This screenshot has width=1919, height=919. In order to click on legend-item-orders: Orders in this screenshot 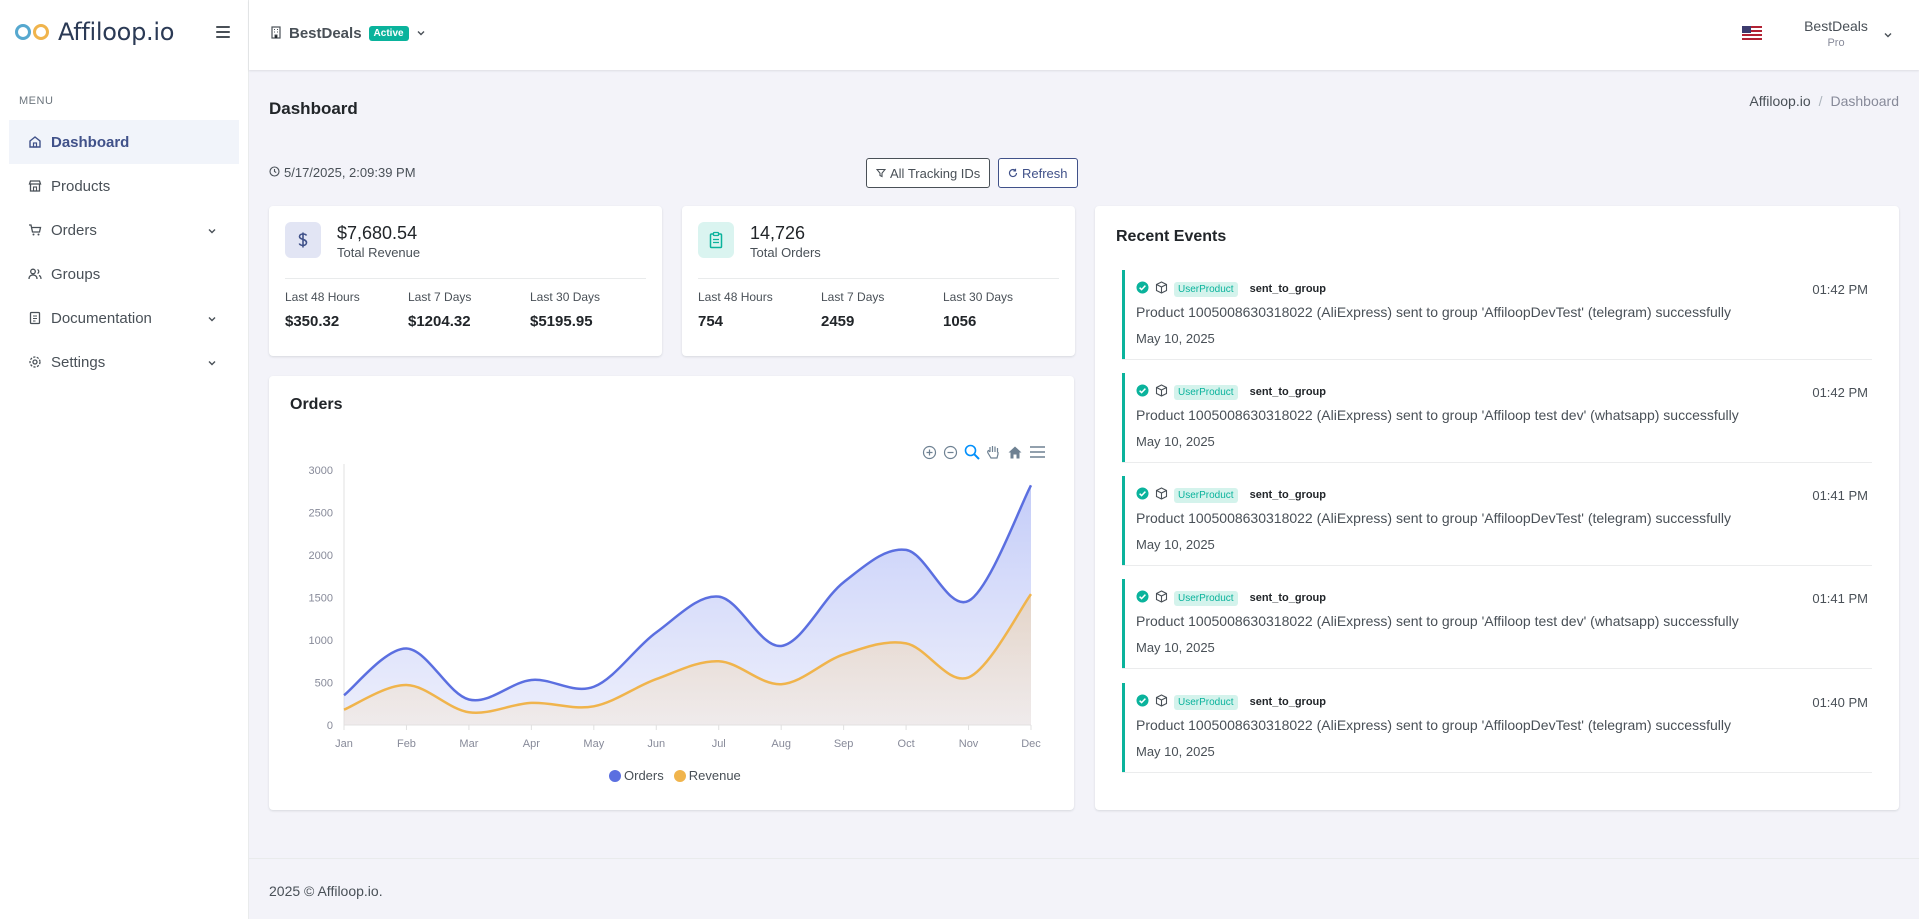, I will do `click(636, 775)`.